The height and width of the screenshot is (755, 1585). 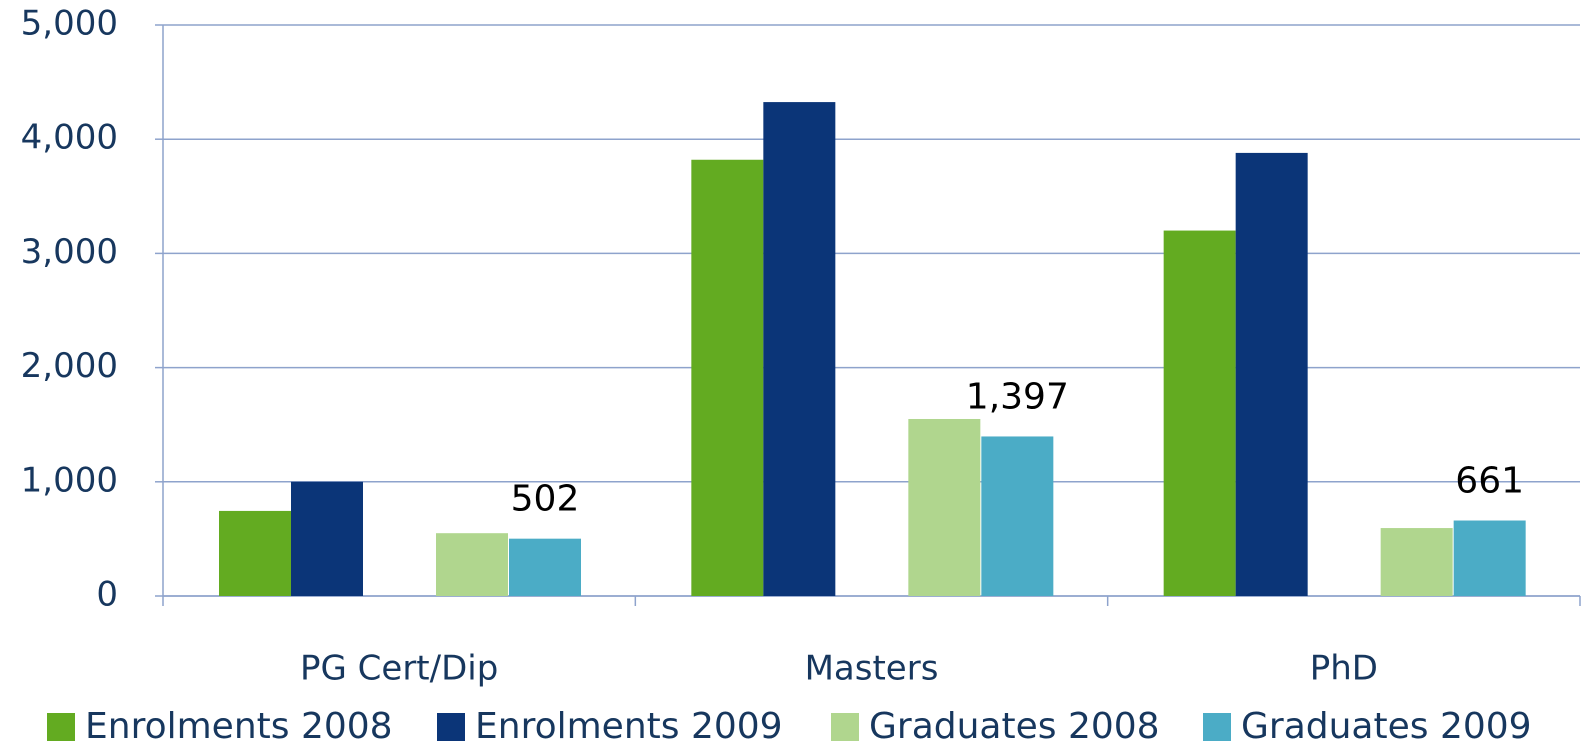 What do you see at coordinates (69, 366) in the screenshot?
I see `y-tick-label: 2,000` at bounding box center [69, 366].